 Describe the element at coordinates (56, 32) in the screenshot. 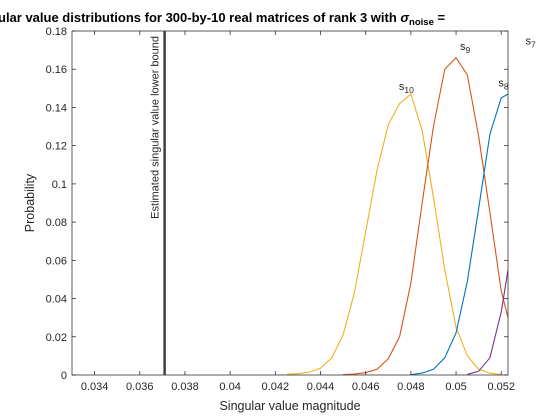

I see `y-tick-label: 0.18` at that location.